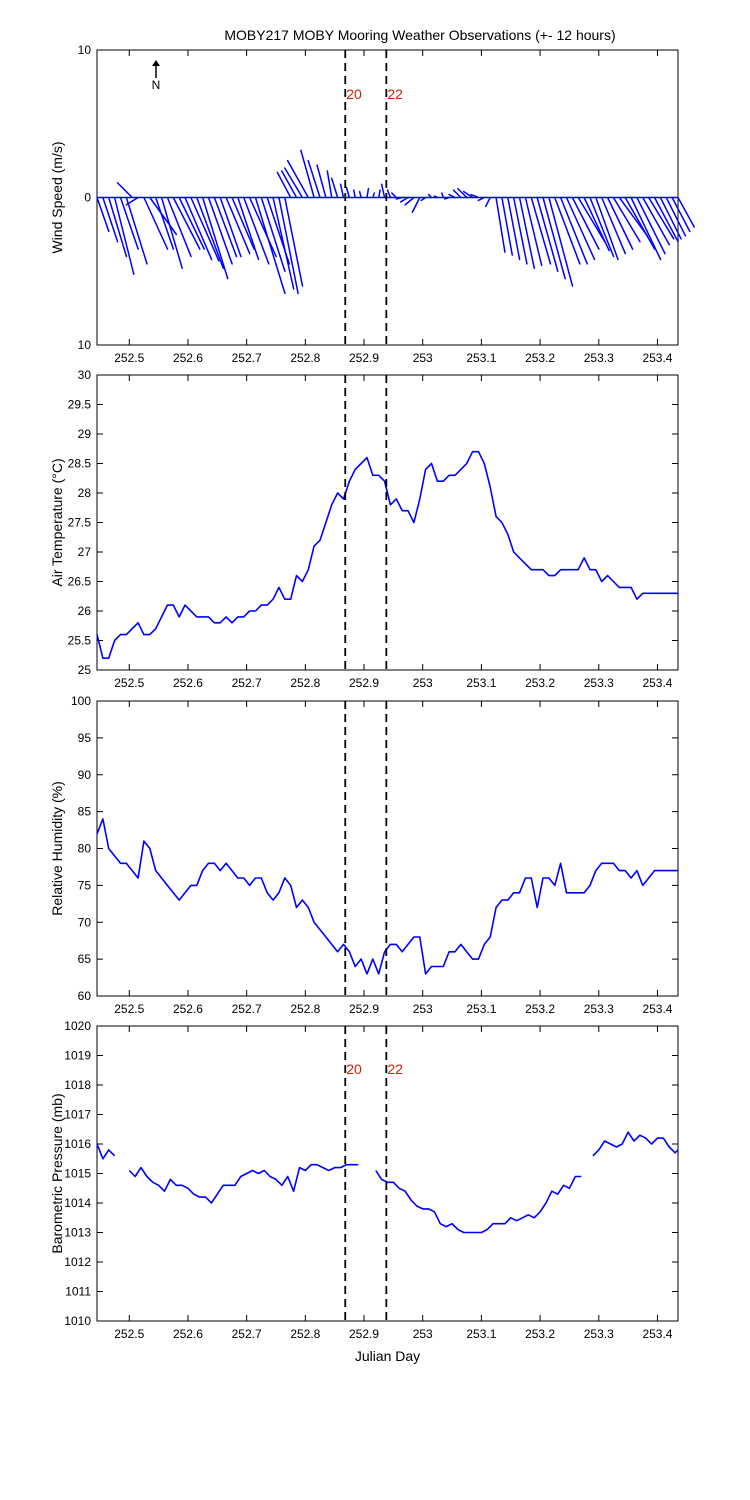  I want to click on north-label: N, so click(156, 85).